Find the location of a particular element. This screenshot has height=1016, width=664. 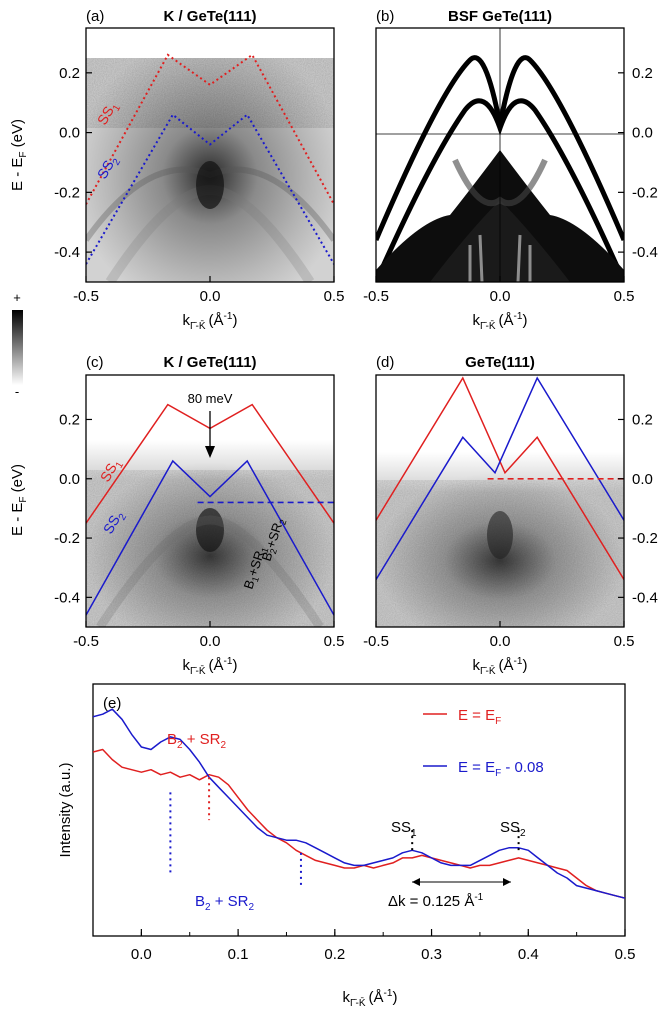

y-tick-label-a-0: 0.2 is located at coordinates (69, 73).